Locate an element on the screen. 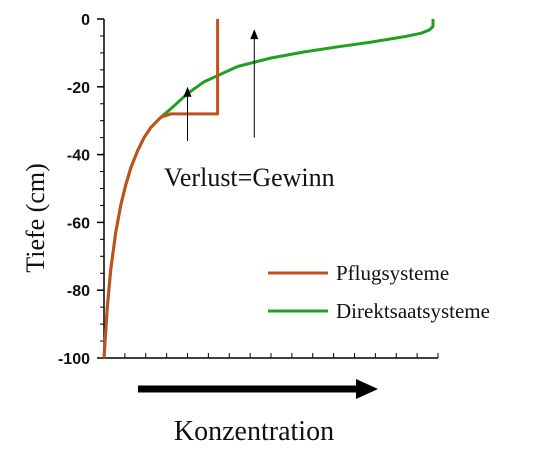 Image resolution: width=560 pixels, height=466 pixels. legend-label-direktsaatsysteme: Direktsaatsysteme is located at coordinates (413, 311).